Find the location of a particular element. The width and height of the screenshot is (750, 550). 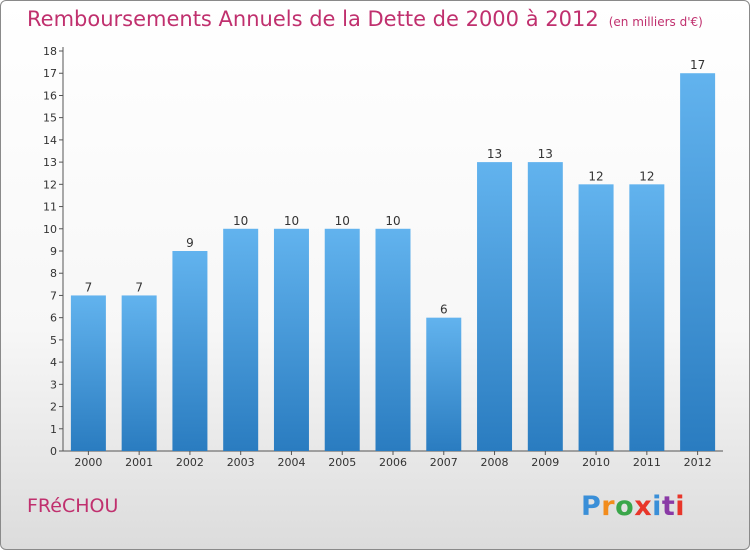

y-tick-label: 10 is located at coordinates (50, 229).